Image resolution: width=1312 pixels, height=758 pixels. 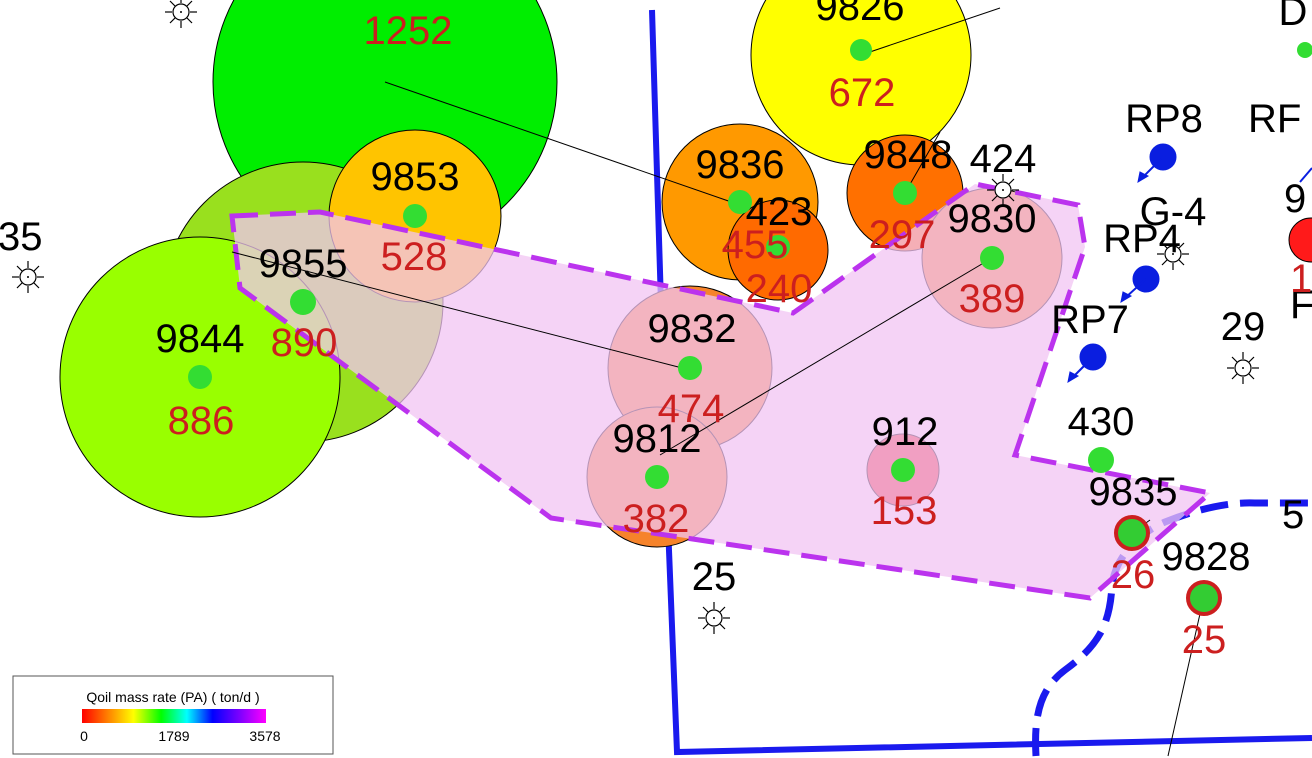 What do you see at coordinates (755, 245) in the screenshot?
I see `well-rate-label: 455` at bounding box center [755, 245].